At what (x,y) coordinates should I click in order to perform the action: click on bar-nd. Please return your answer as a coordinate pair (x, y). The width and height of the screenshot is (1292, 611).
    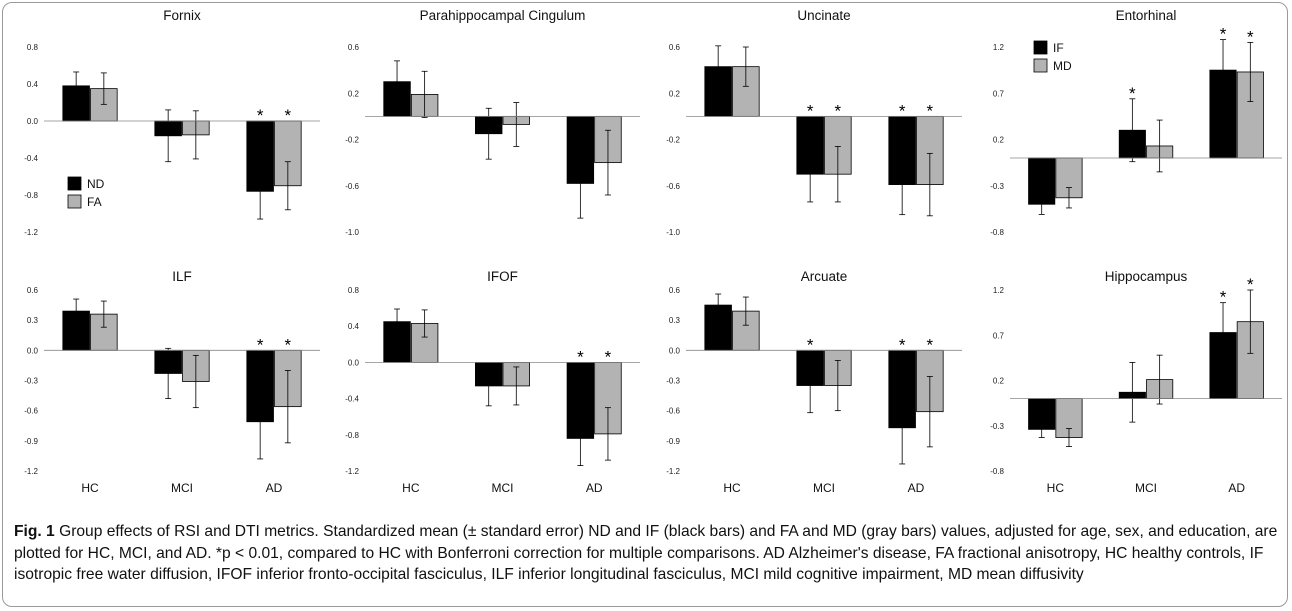
    Looking at the image, I should click on (580, 400).